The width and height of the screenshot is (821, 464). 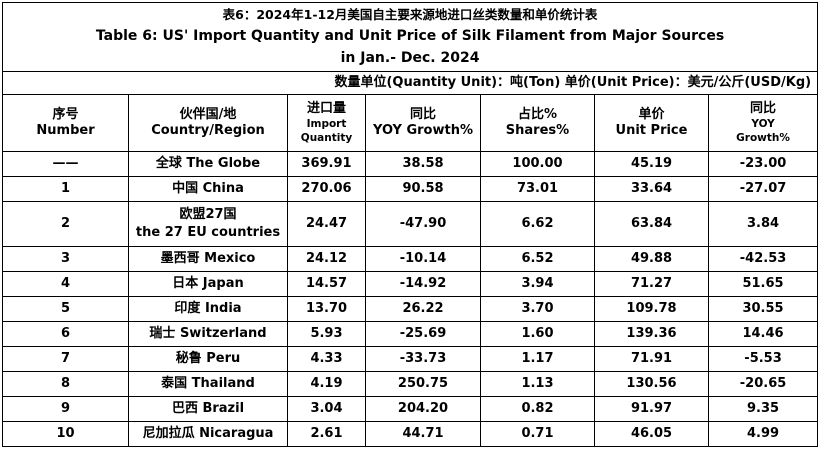 I want to click on cell-price-yoy: -23.00, so click(x=763, y=164).